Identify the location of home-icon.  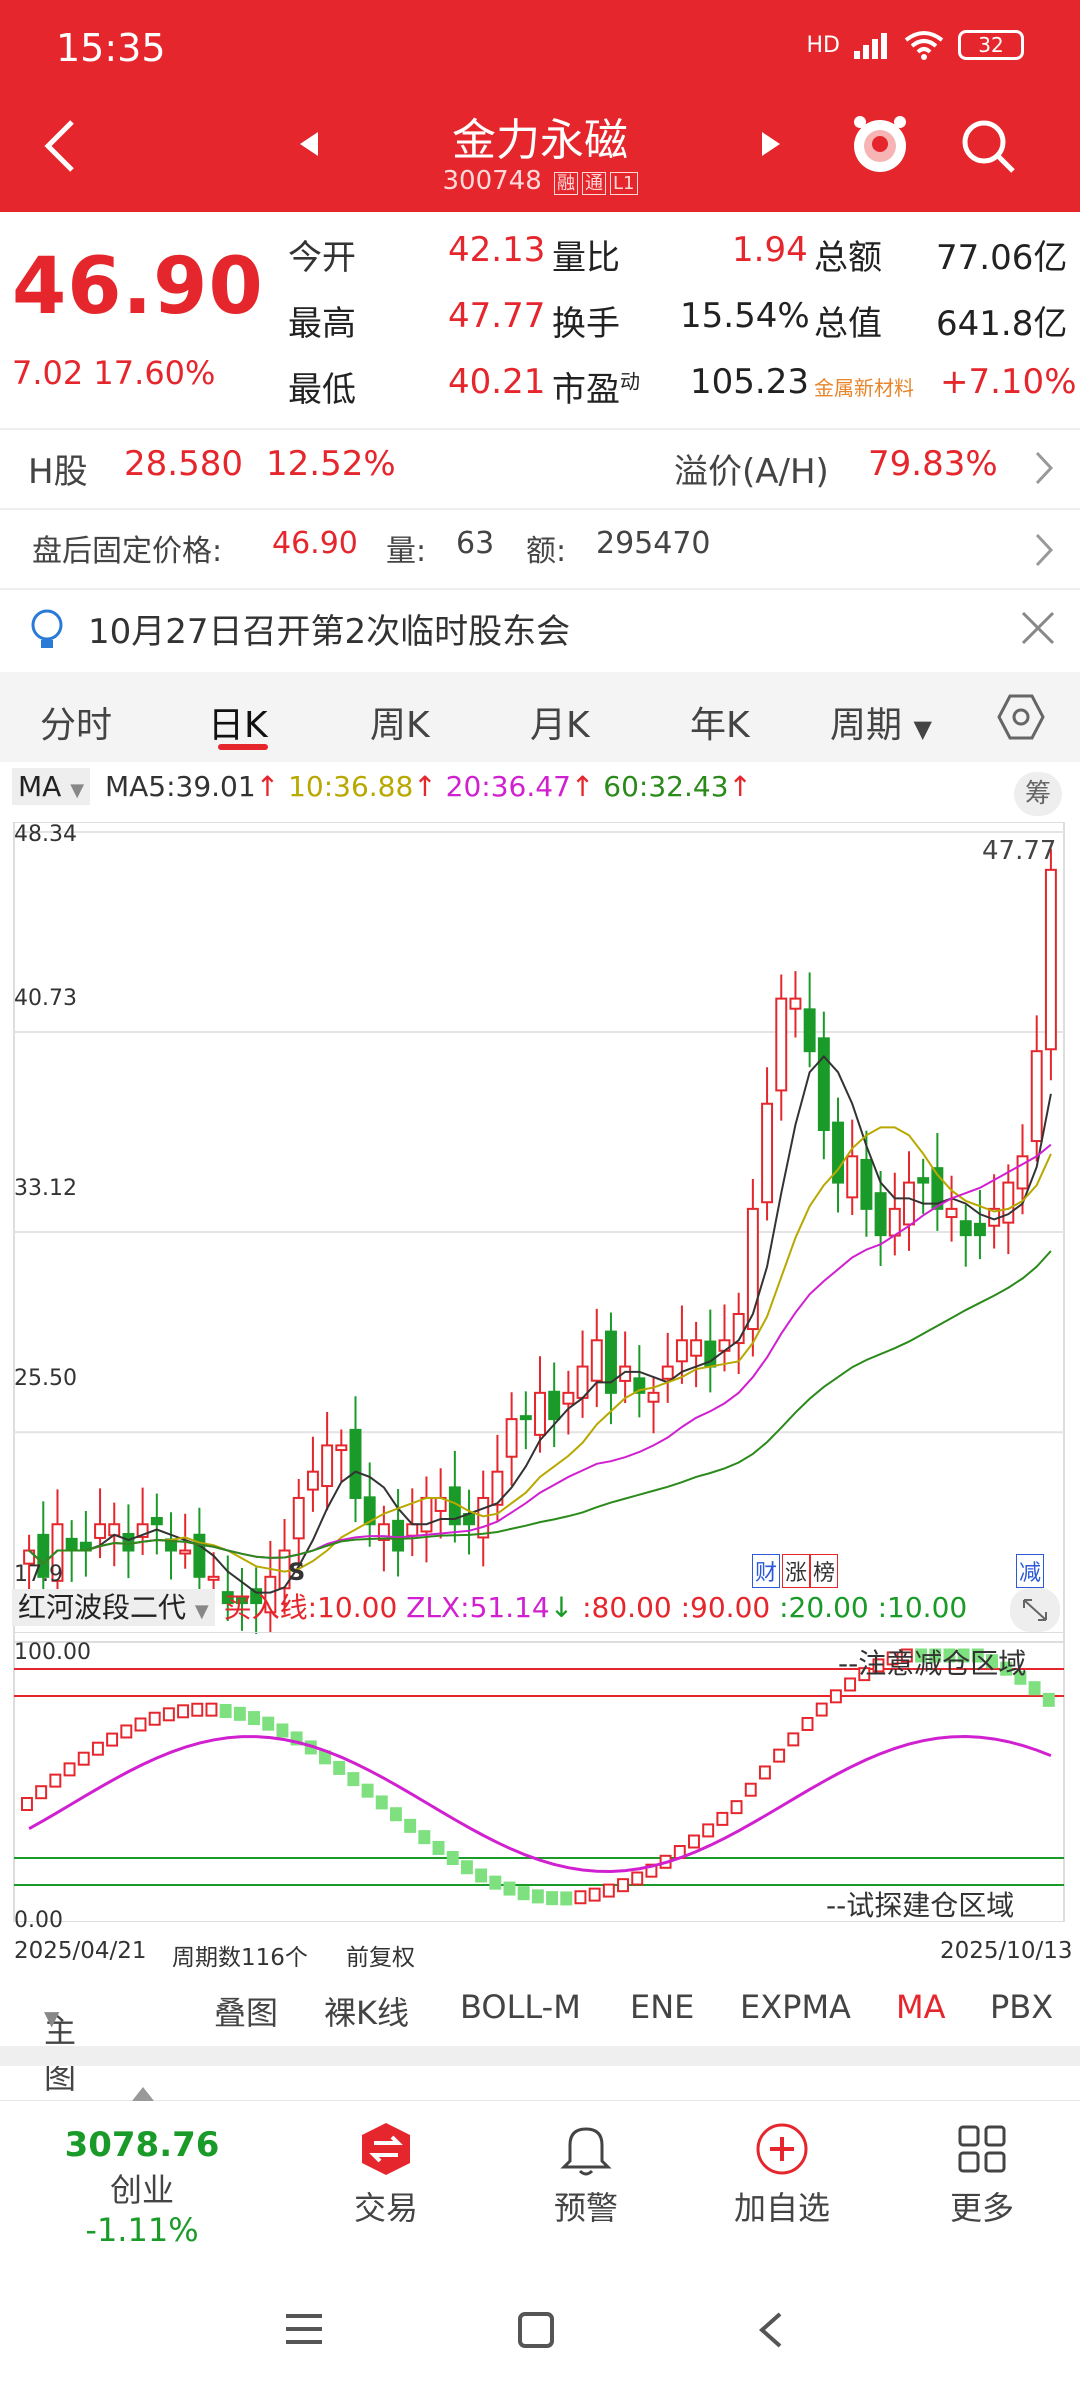
(536, 2330).